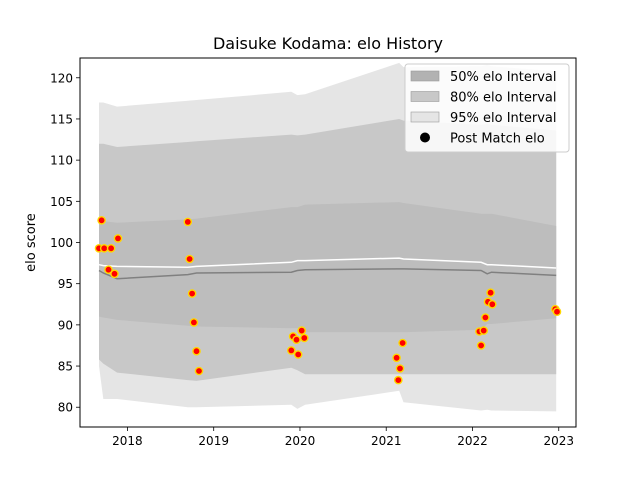 This screenshot has width=640, height=480. Describe the element at coordinates (503, 77) in the screenshot. I see `legend-label: 50% elo Interval` at that location.